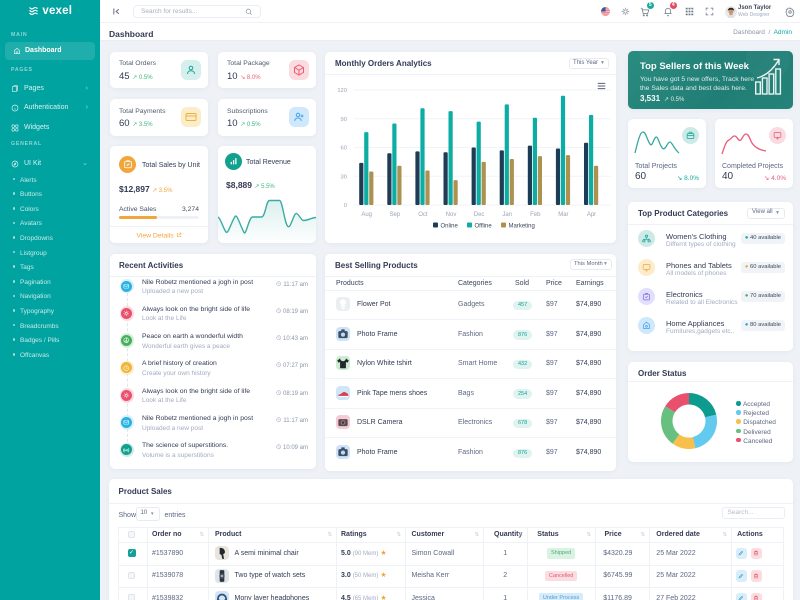 The image size is (800, 600). What do you see at coordinates (563, 215) in the screenshot?
I see `svg-text: Mar` at bounding box center [563, 215].